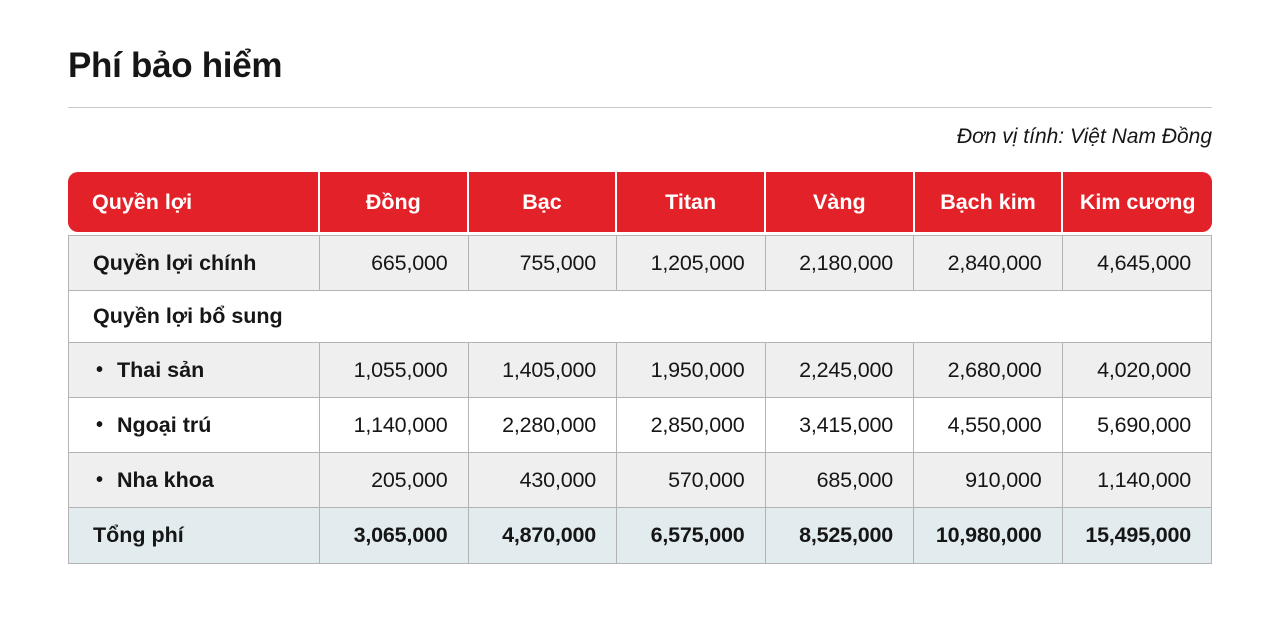 This screenshot has width=1280, height=632. What do you see at coordinates (1144, 369) in the screenshot?
I see `cell-value: 4,020,000` at bounding box center [1144, 369].